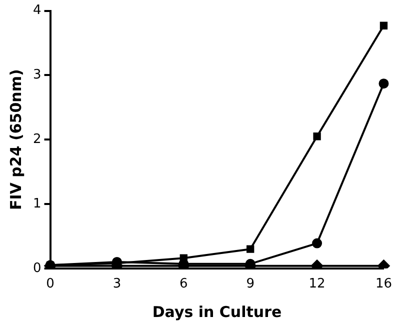  Describe the element at coordinates (37, 204) in the screenshot. I see `y-tick-label: 1` at that location.